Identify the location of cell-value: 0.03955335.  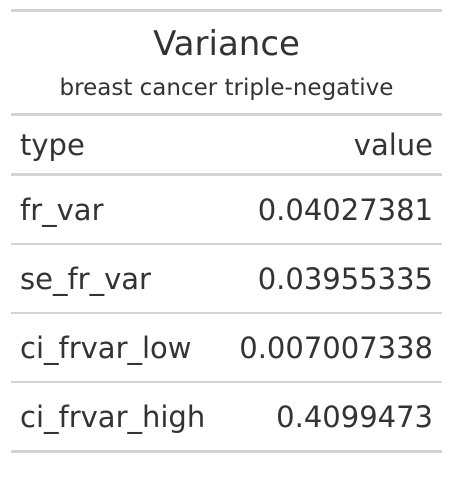
(345, 278).